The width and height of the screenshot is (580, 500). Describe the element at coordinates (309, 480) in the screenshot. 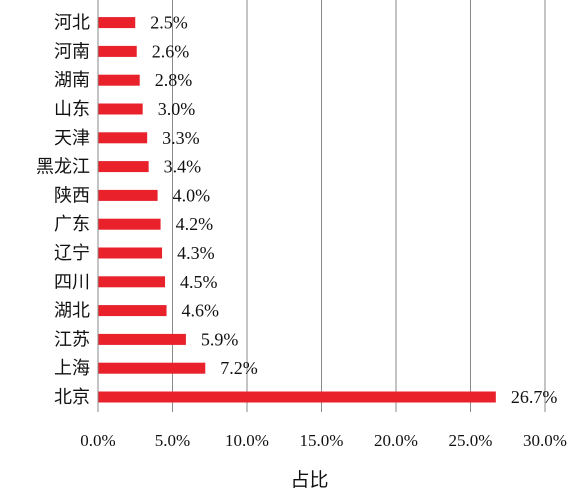

I see `x-axis-title: 占比` at that location.